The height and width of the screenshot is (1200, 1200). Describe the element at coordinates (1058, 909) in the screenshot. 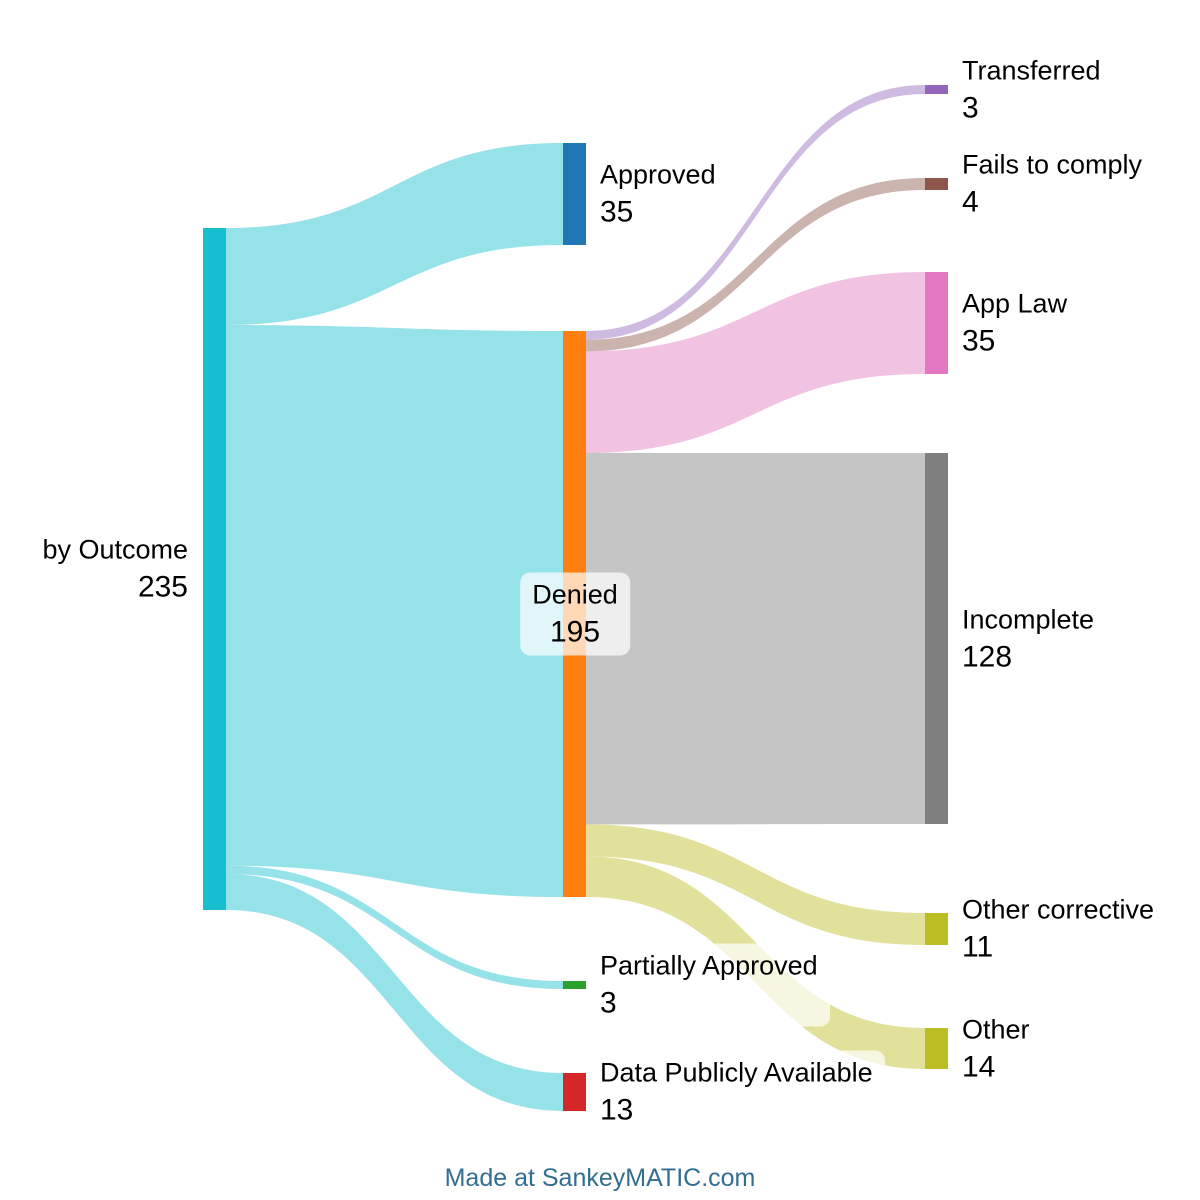

I see `node-label-name: Other corrective` at that location.